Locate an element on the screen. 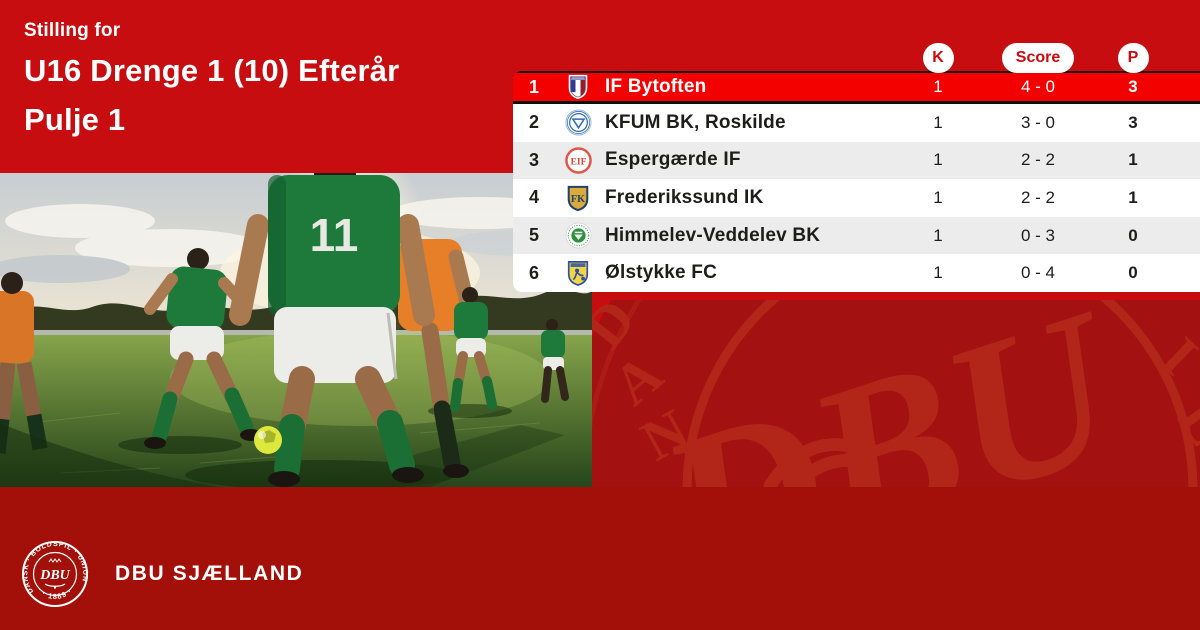 The image size is (1200, 630). score: 0 - 4 is located at coordinates (1038, 273).